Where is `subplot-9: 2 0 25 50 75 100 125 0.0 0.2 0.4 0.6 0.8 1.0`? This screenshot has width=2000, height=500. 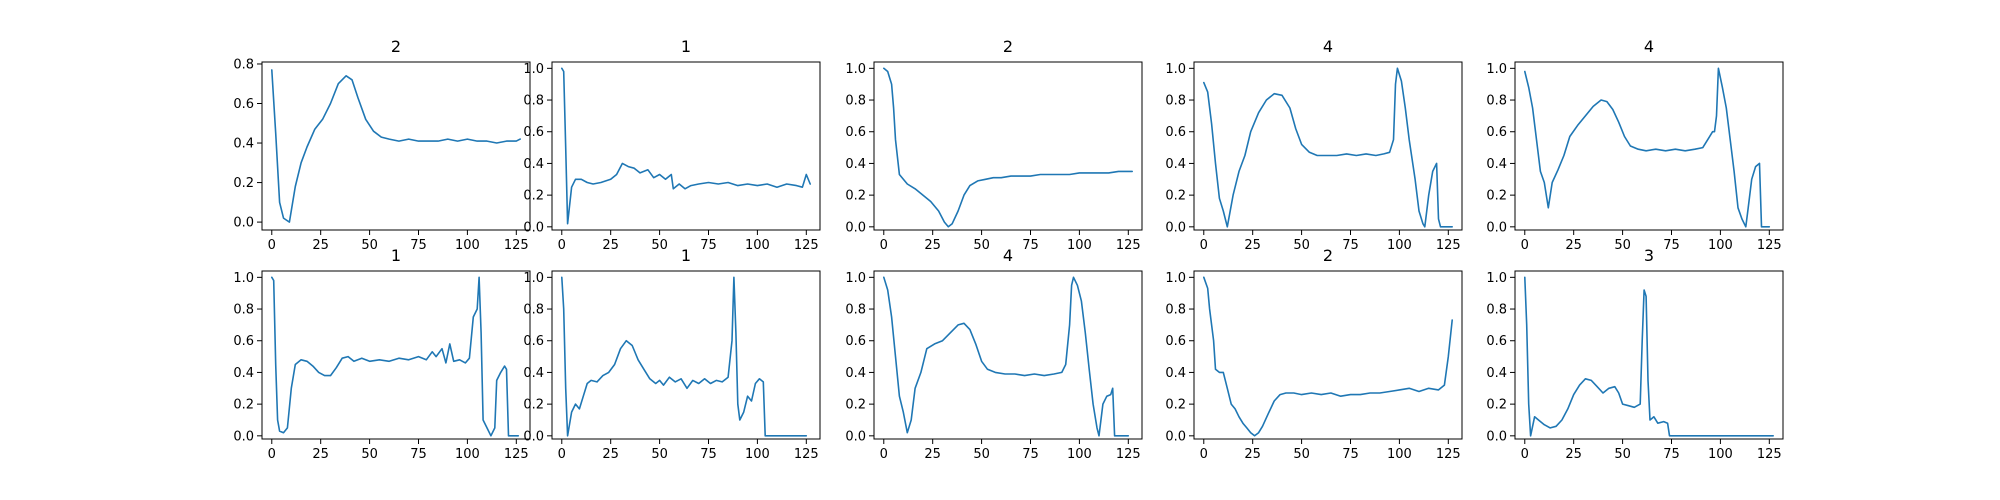
subplot-9: 2 0 25 50 75 100 125 0.0 0.2 0.4 0.6 0.8 1.0 is located at coordinates (1314, 354).